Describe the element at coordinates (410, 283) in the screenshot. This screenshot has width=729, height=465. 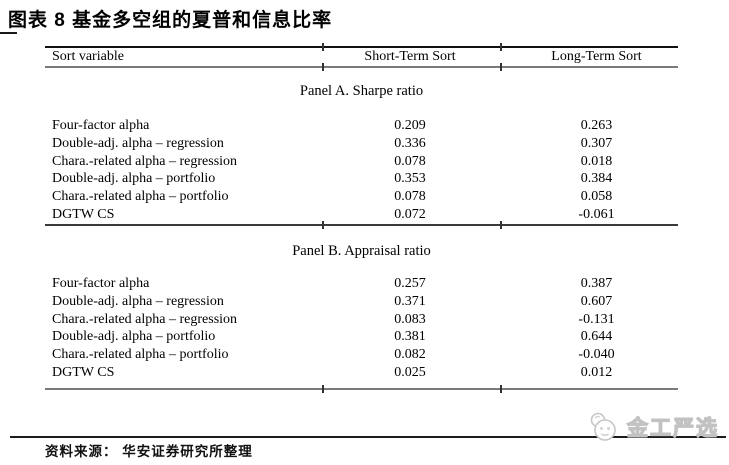
I see `short-term-value: 0.257` at that location.